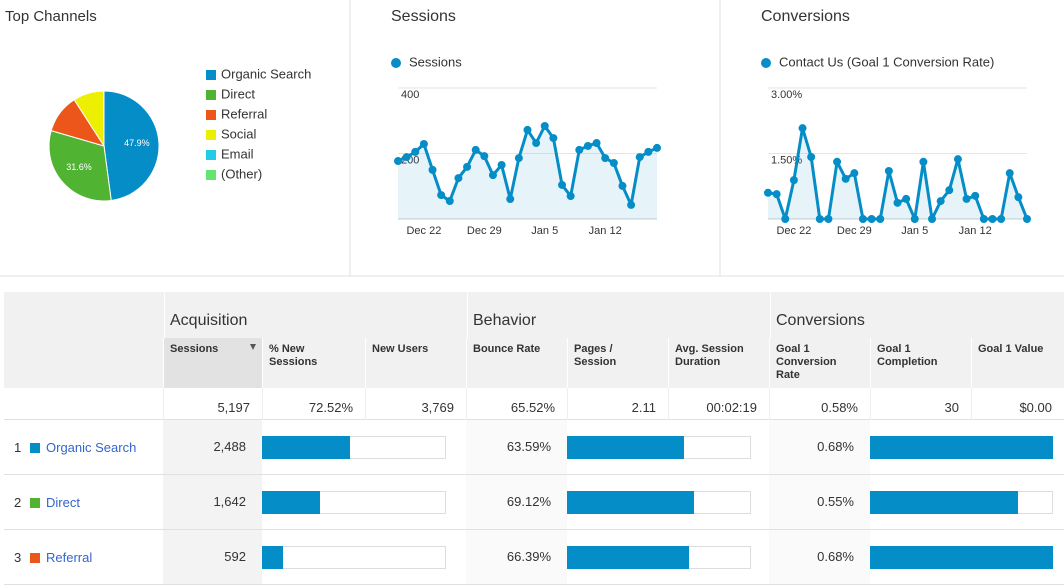  I want to click on total-value: 00:02:19, so click(718, 404).